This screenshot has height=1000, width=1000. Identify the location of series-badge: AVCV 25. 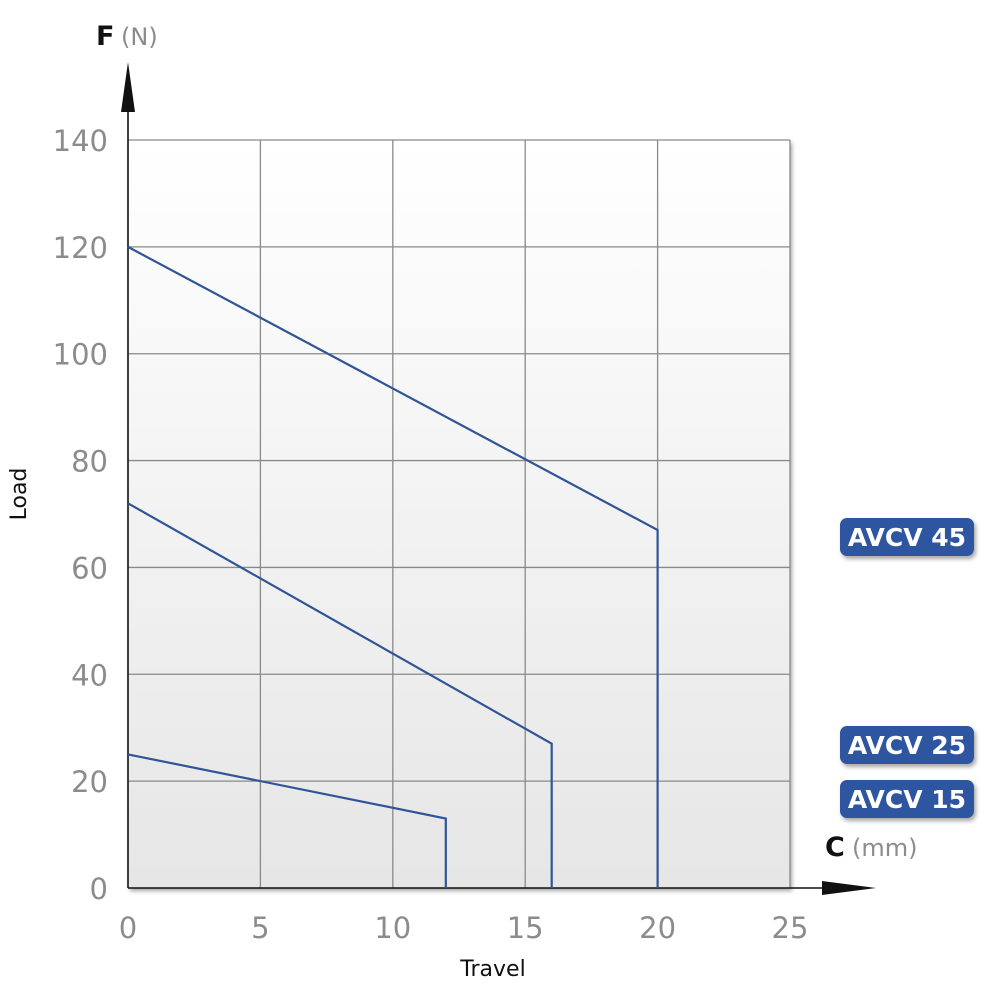
(907, 745).